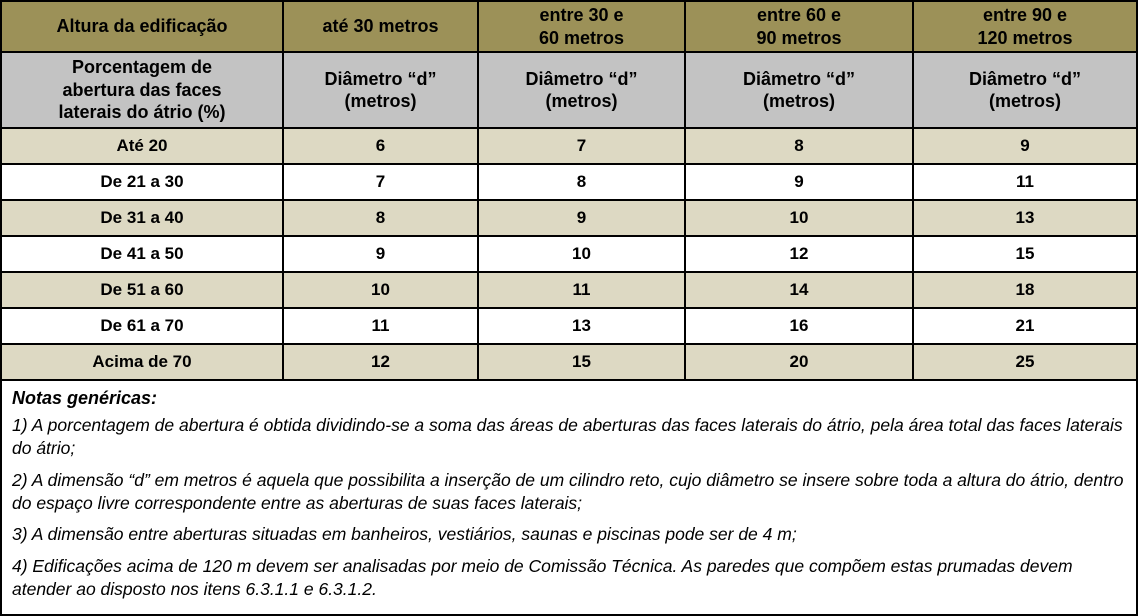 Image resolution: width=1138 pixels, height=616 pixels. I want to click on diameter-header-4: Diâmetro “d” (metros), so click(1025, 90).